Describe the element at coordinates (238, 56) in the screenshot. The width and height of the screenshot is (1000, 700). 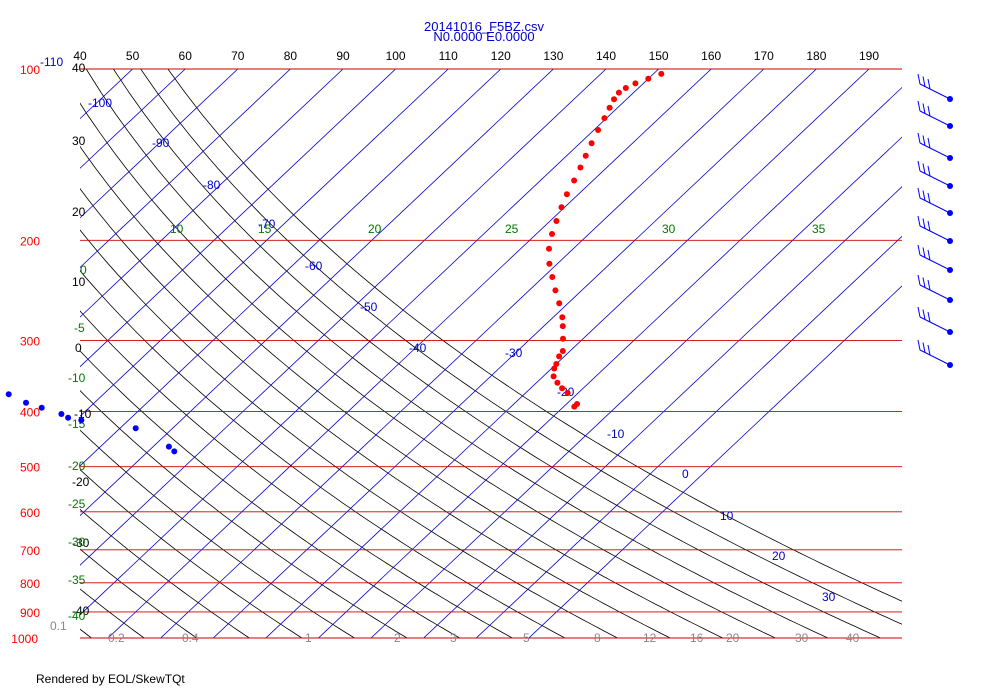
I see `top-temp-tick-label: 70` at that location.